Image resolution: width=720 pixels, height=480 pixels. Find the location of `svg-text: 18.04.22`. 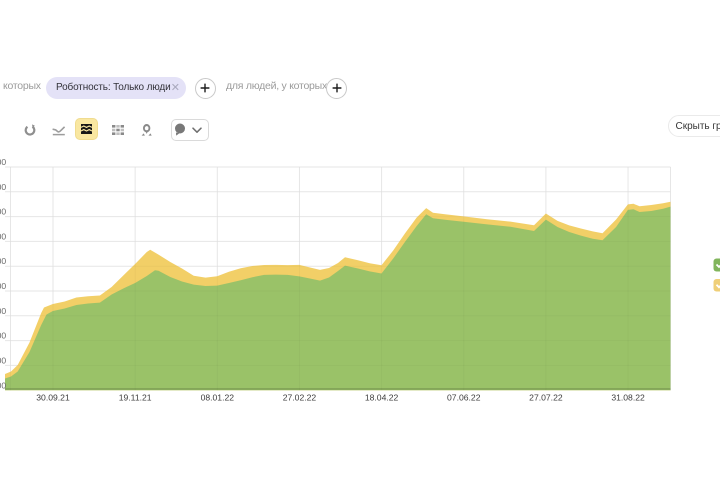

svg-text: 18.04.22 is located at coordinates (382, 398).